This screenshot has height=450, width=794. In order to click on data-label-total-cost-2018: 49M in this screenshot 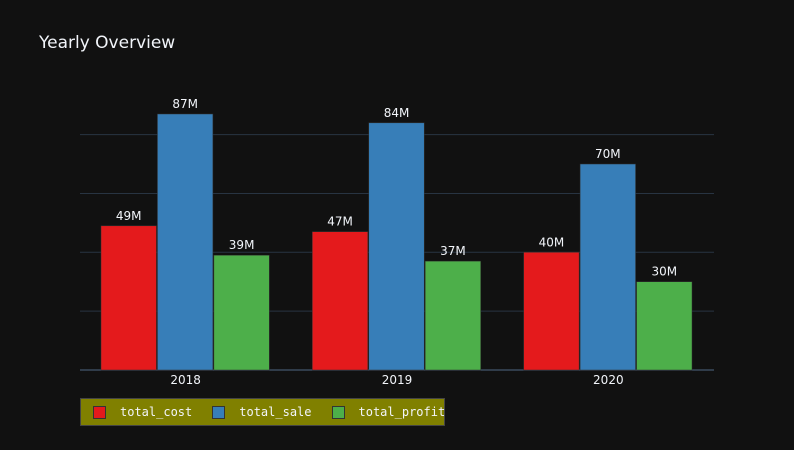, I will do `click(129, 216)`.